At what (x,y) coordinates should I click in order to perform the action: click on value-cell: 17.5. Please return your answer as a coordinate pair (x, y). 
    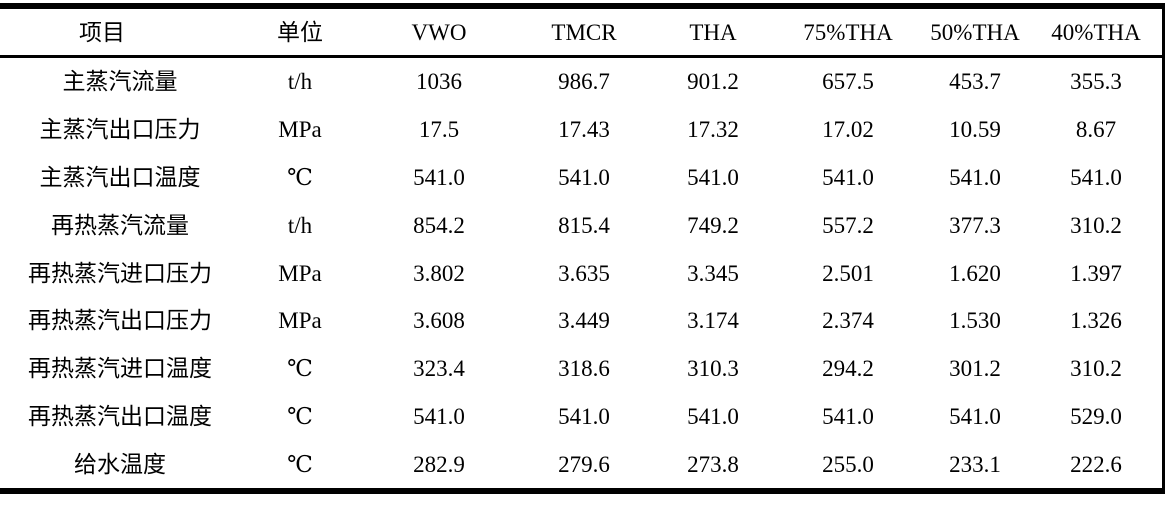
    Looking at the image, I should click on (439, 130).